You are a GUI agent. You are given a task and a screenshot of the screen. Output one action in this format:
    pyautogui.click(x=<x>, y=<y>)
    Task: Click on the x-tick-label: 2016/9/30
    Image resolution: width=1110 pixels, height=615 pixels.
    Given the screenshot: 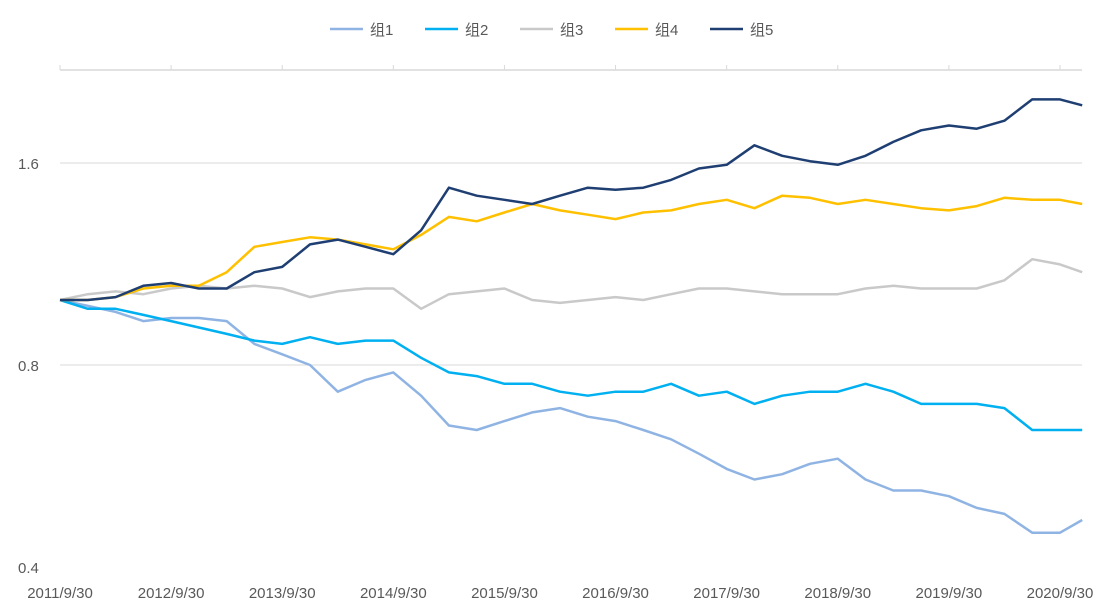 What is the action you would take?
    pyautogui.click(x=615, y=593)
    